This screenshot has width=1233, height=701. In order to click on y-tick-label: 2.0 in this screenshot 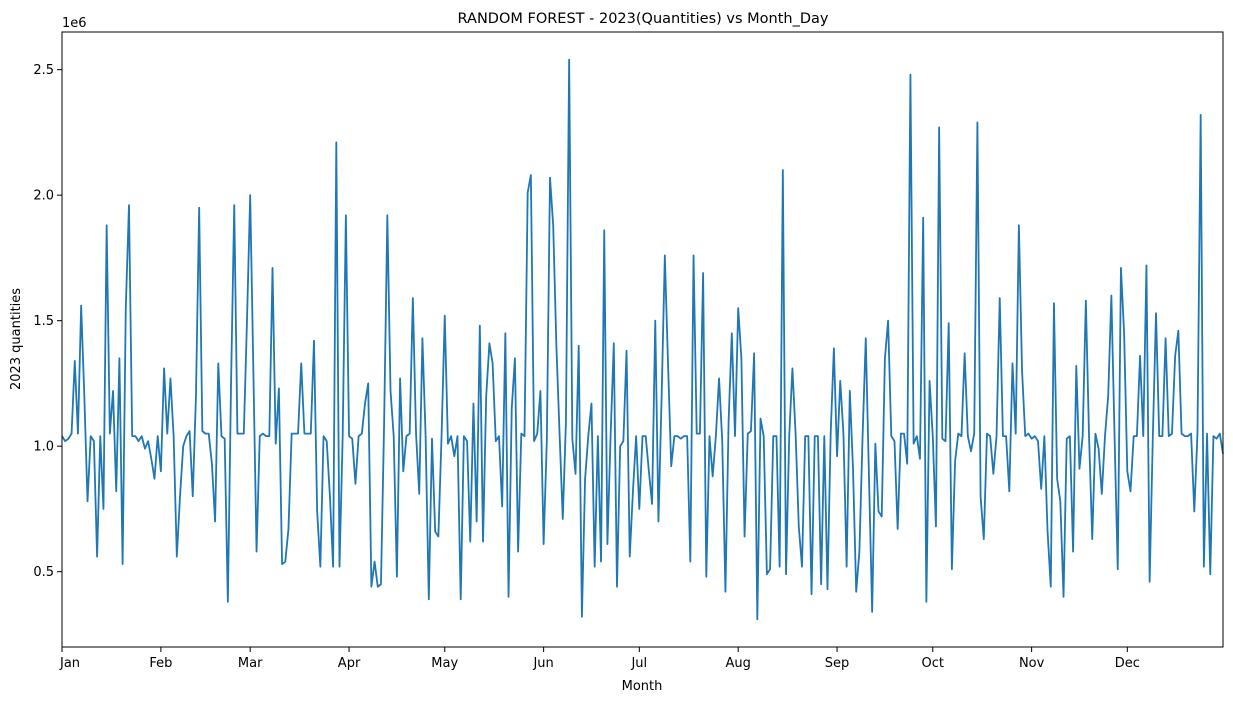, I will do `click(43, 196)`.